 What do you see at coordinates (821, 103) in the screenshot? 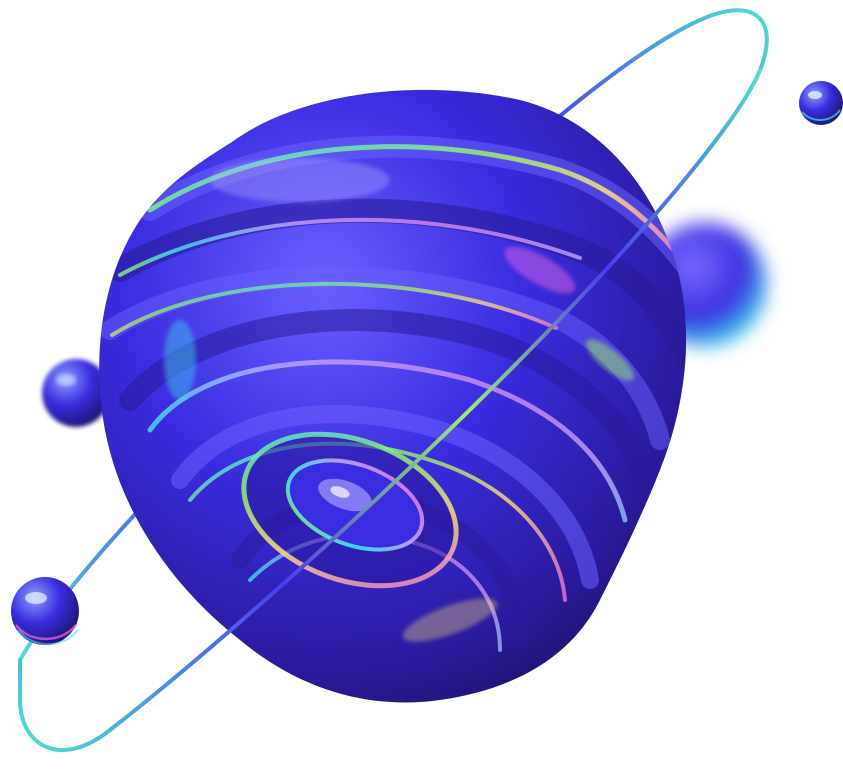
I see `small-moon-top-right` at bounding box center [821, 103].